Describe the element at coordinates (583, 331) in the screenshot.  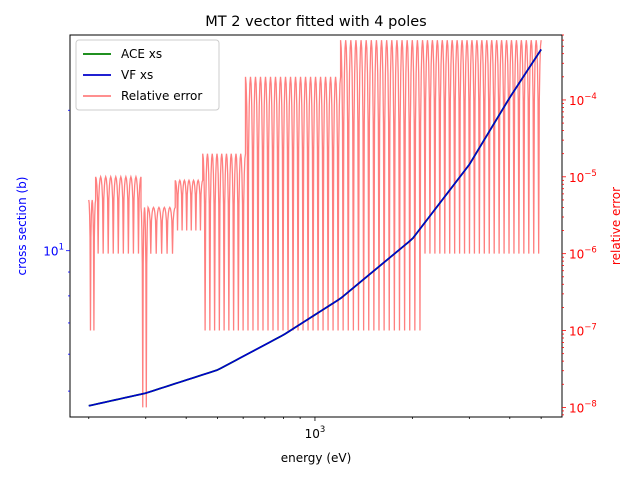
I see `y-right-tick-label: 10⁻⁷` at that location.